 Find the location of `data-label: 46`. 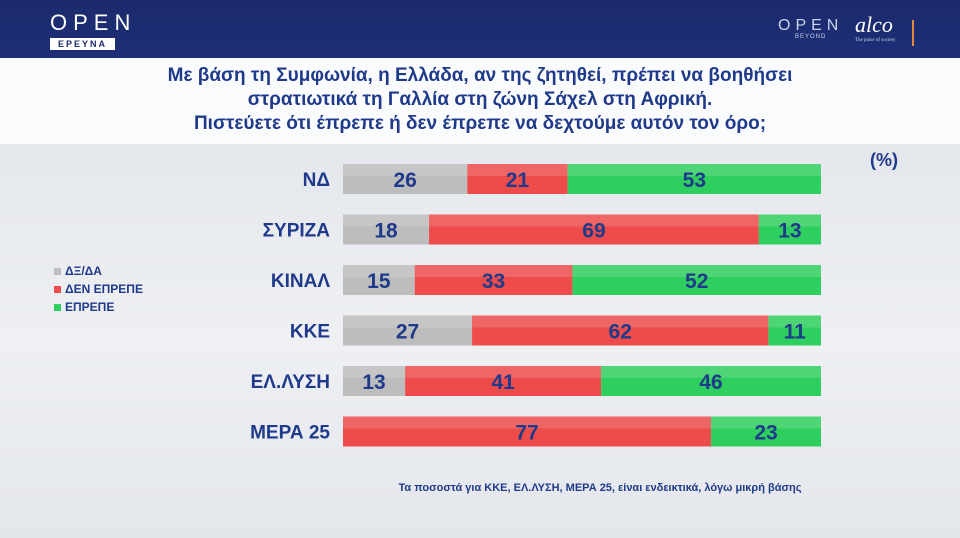

data-label: 46 is located at coordinates (710, 382).